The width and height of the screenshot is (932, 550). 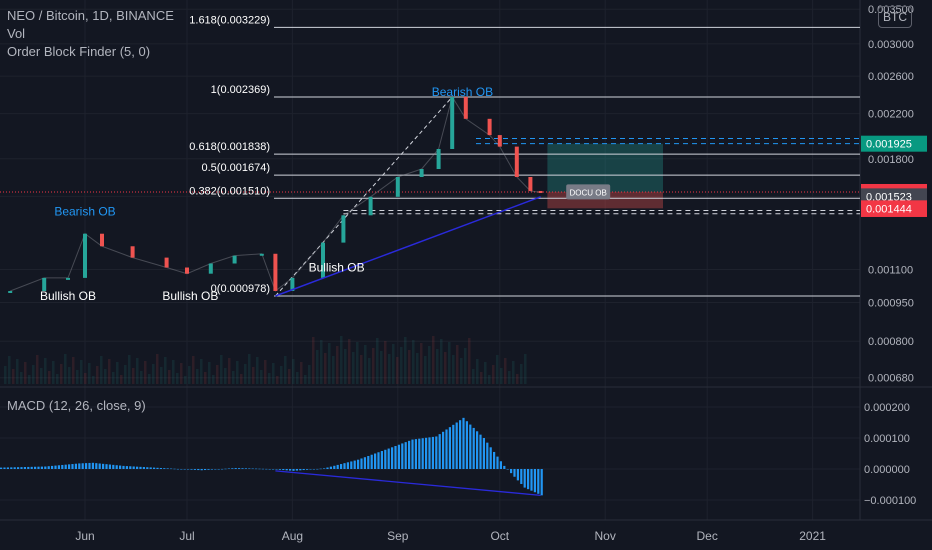 I want to click on volume-legend: Vol, so click(x=16, y=33).